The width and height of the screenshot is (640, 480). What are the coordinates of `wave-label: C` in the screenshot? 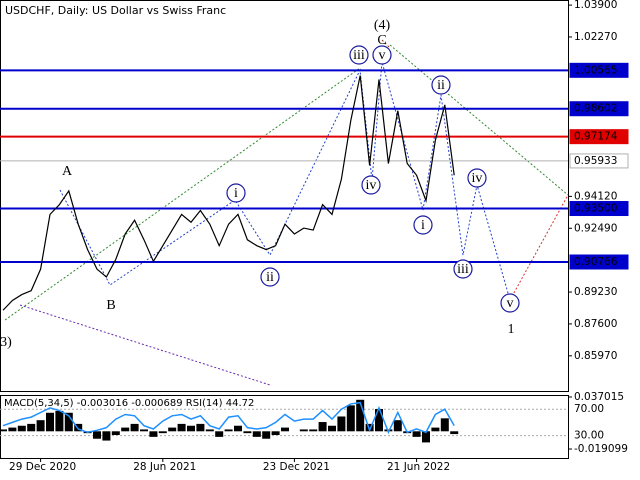 It's located at (381, 40).